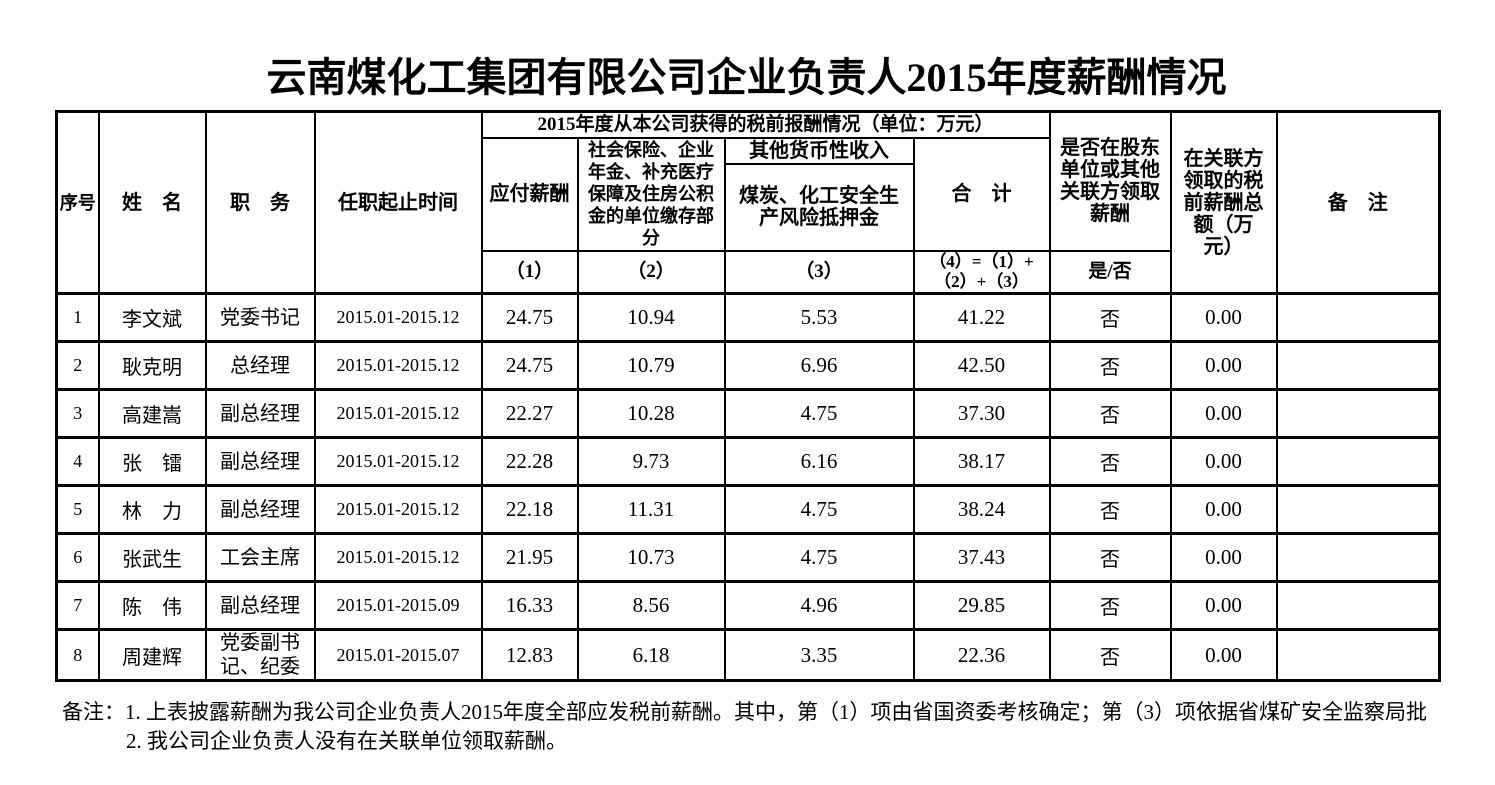 Image resolution: width=1495 pixels, height=785 pixels. I want to click on header-sub-4-formula: （4）=（1）+ （2）+（3）, so click(981, 272).